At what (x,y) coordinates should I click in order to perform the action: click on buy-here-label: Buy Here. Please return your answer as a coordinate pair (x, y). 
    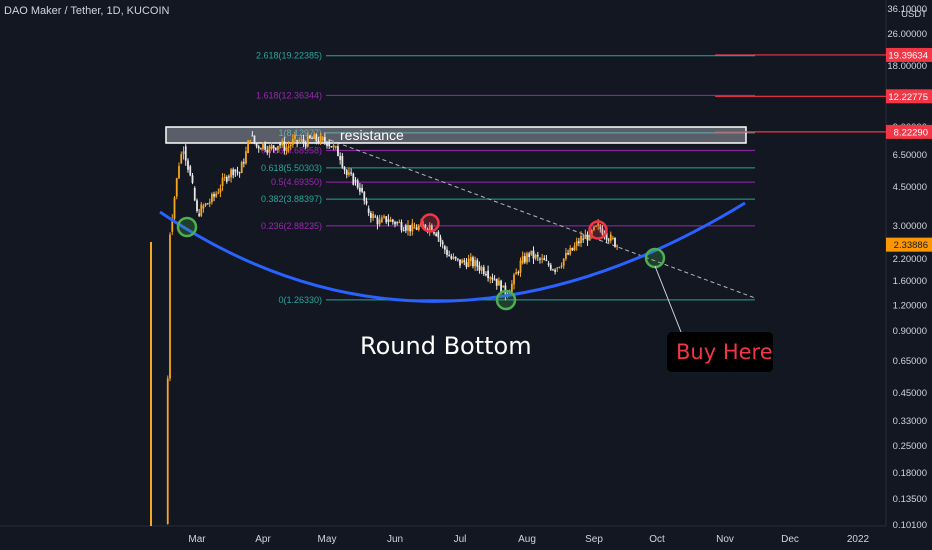
    Looking at the image, I should click on (724, 352).